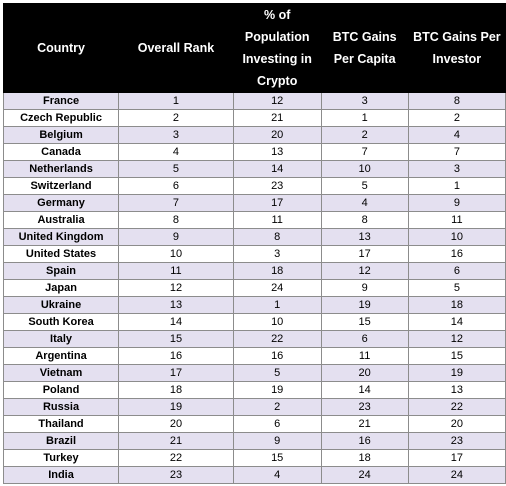 This screenshot has width=506, height=486. Describe the element at coordinates (61, 169) in the screenshot. I see `cell-country: Netherlands` at that location.